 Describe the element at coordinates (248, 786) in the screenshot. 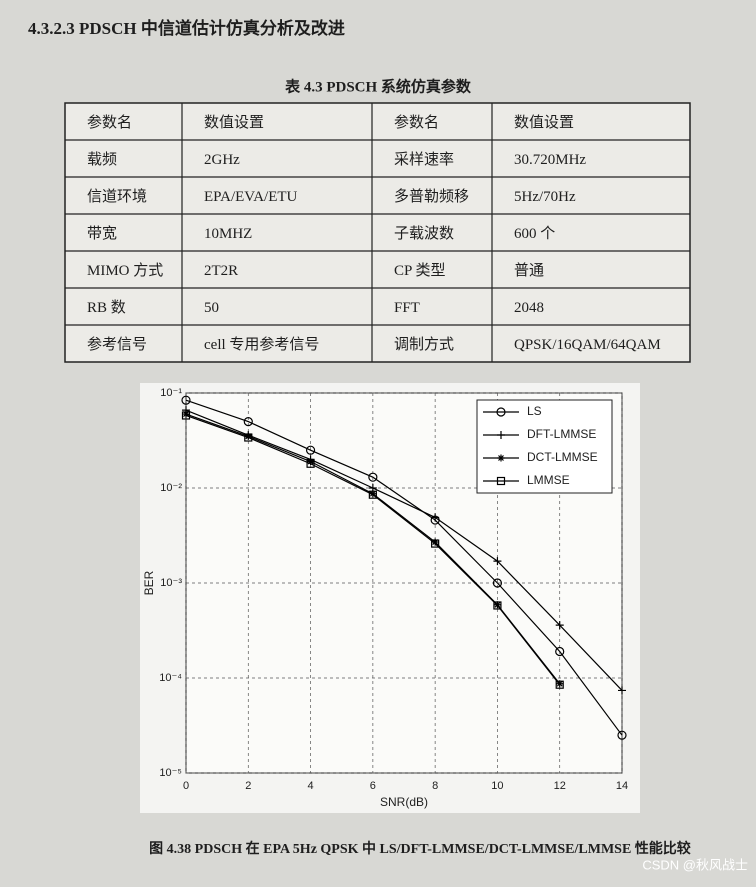

I see `x-tick-label: 2` at that location.